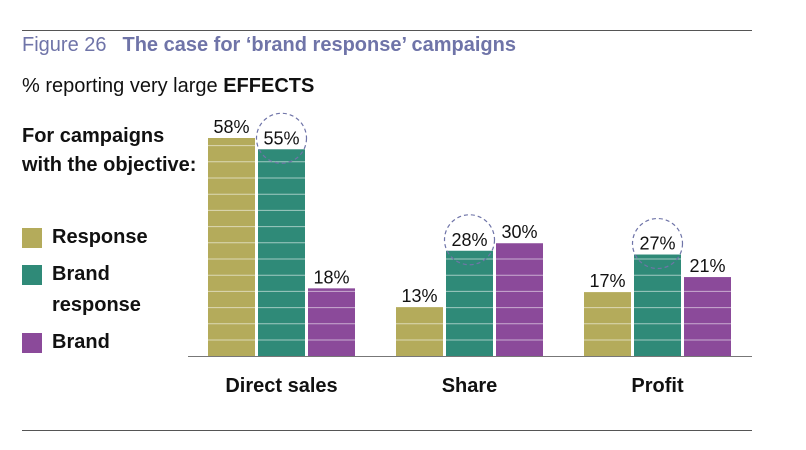  Describe the element at coordinates (231, 127) in the screenshot. I see `data-label-response-direct-sales: 58%` at that location.